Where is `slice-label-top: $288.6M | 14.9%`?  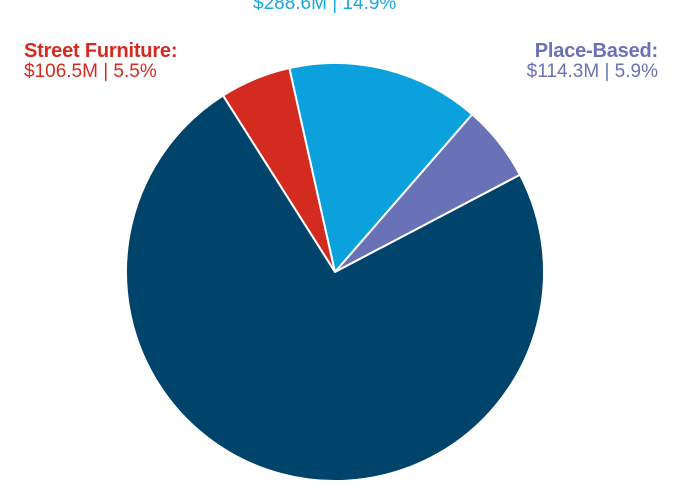 slice-label-top: $288.6M | 14.9% is located at coordinates (324, 7).